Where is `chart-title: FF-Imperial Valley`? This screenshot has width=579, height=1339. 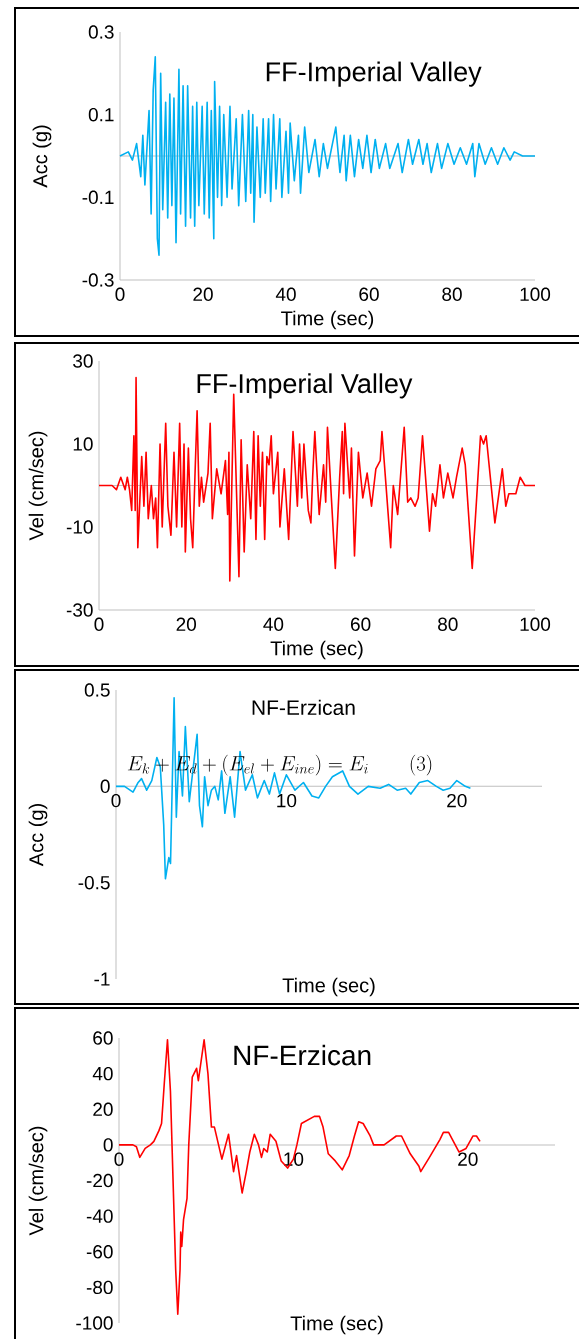
chart-title: FF-Imperial Valley is located at coordinates (305, 386).